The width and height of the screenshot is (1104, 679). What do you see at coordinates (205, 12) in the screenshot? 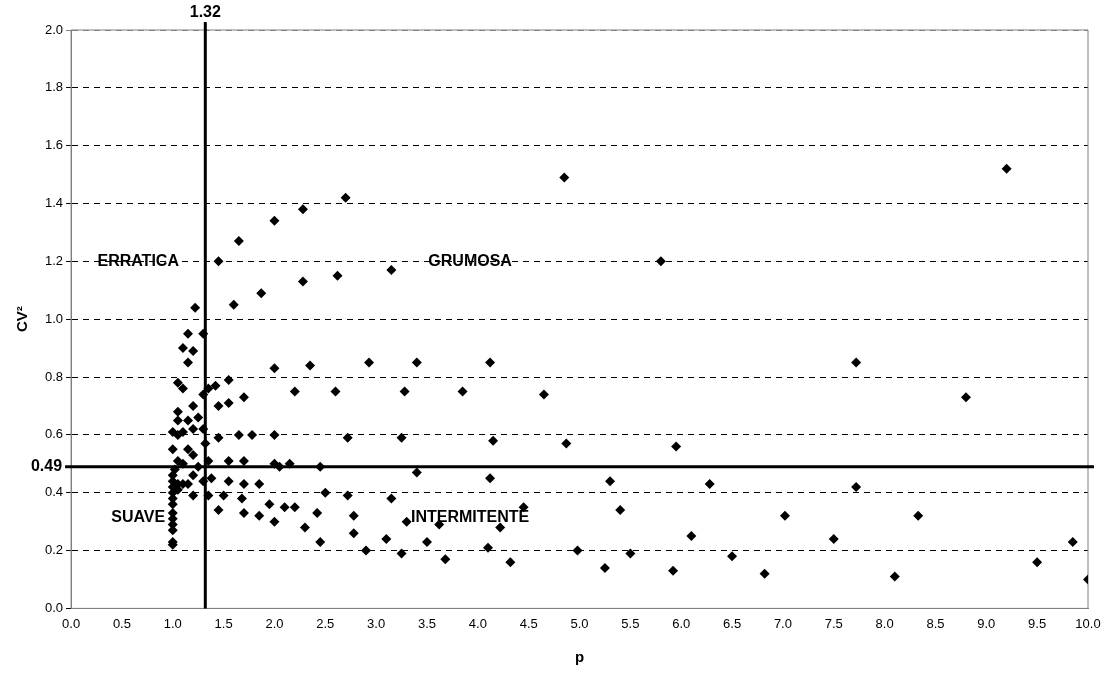
I see `ref-line-label: 1.32` at bounding box center [205, 12].